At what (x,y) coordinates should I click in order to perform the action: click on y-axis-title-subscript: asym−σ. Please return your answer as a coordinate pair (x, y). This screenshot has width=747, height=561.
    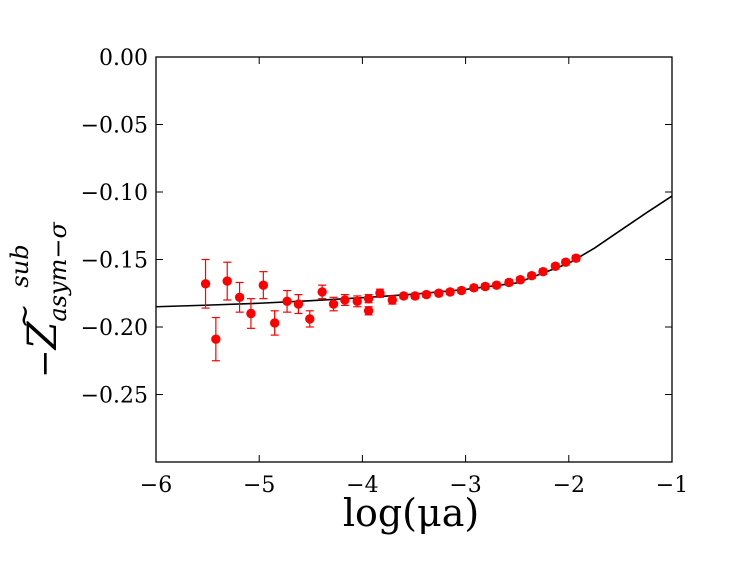
    Looking at the image, I should click on (58, 272).